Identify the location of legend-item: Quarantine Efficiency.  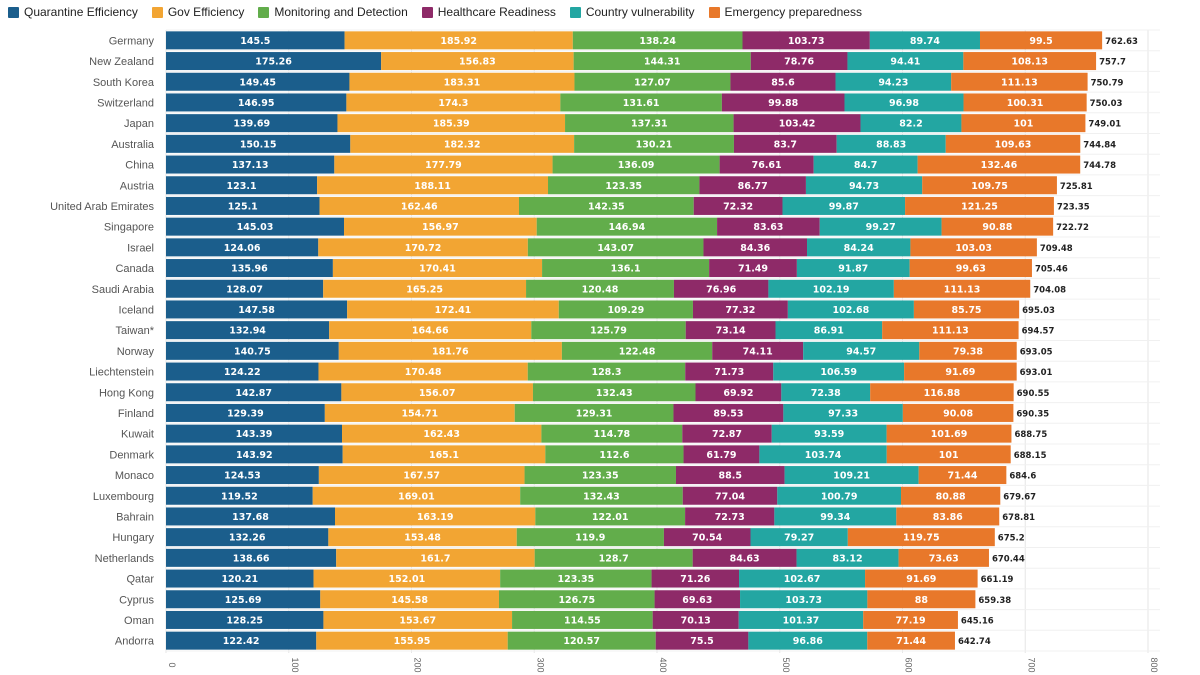
(73, 12).